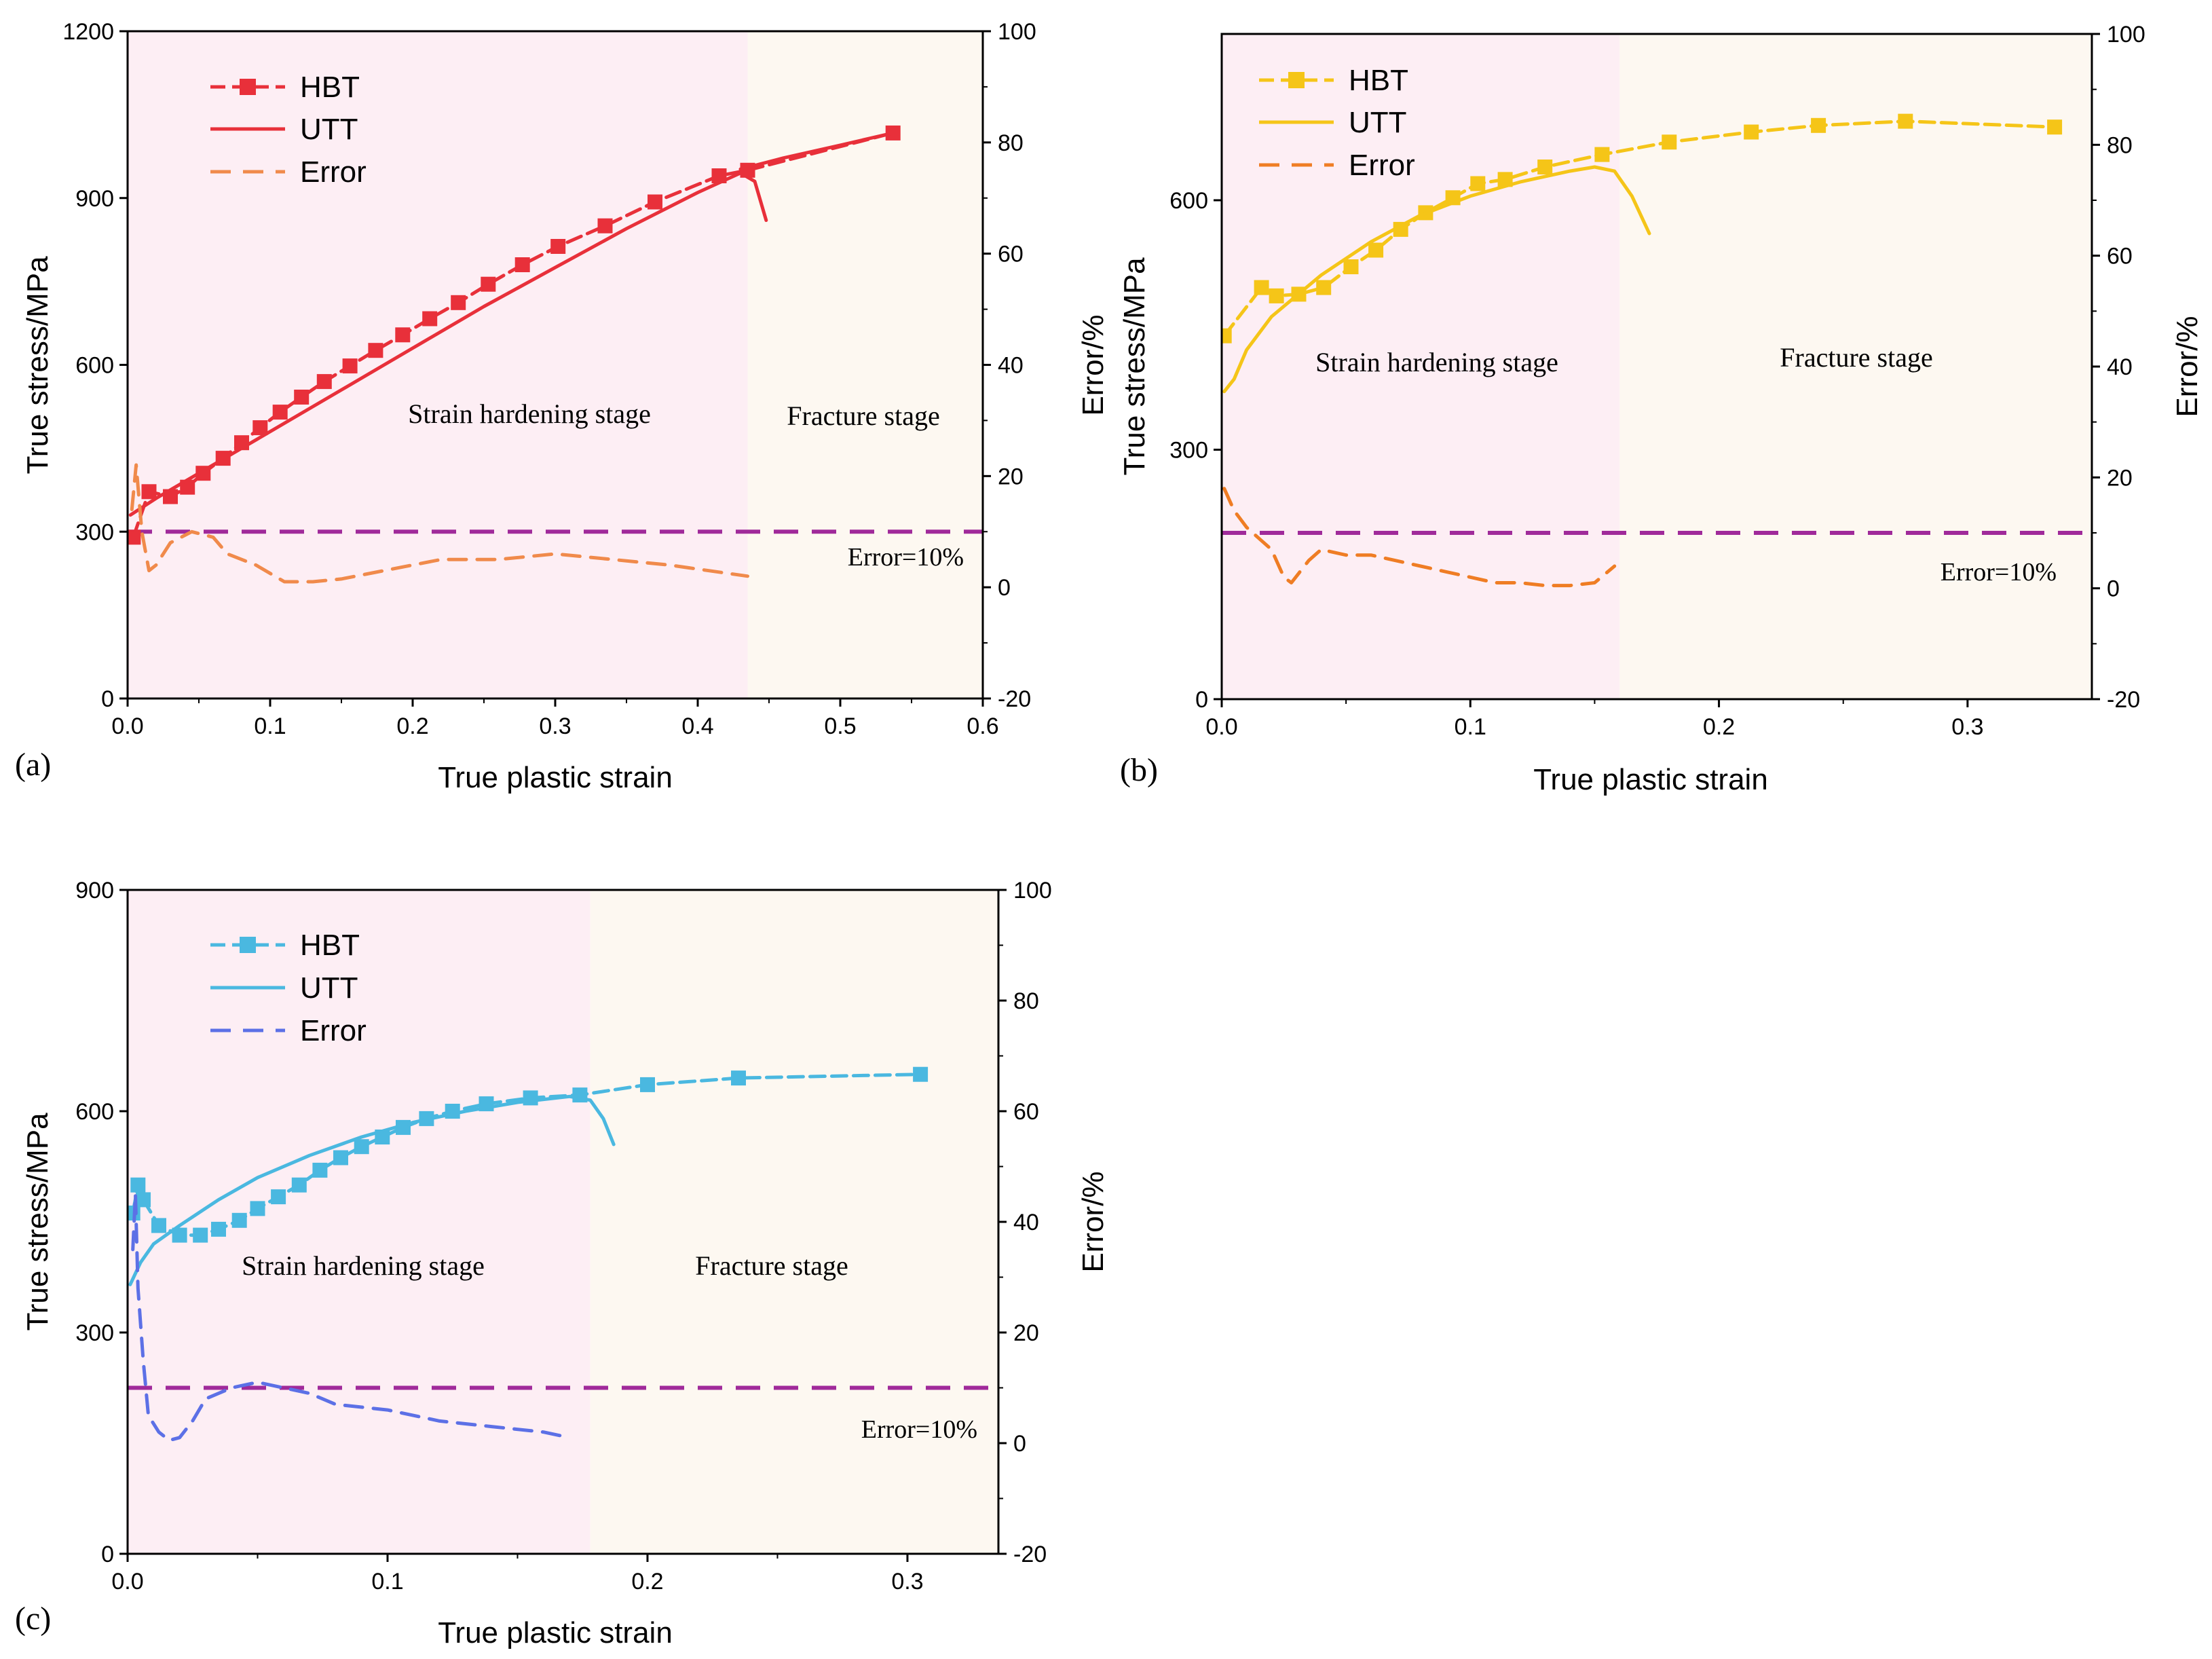 Image resolution: width=2212 pixels, height=1659 pixels. I want to click on hardening-region-b, so click(1421, 366).